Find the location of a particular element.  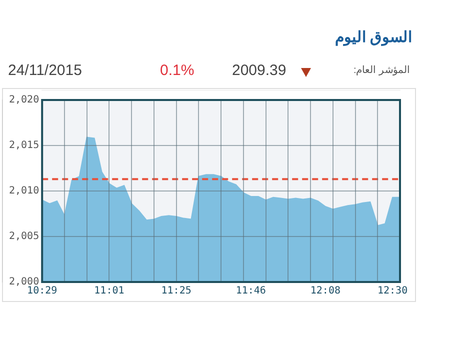

x-tick-label: 11:25 is located at coordinates (176, 291).